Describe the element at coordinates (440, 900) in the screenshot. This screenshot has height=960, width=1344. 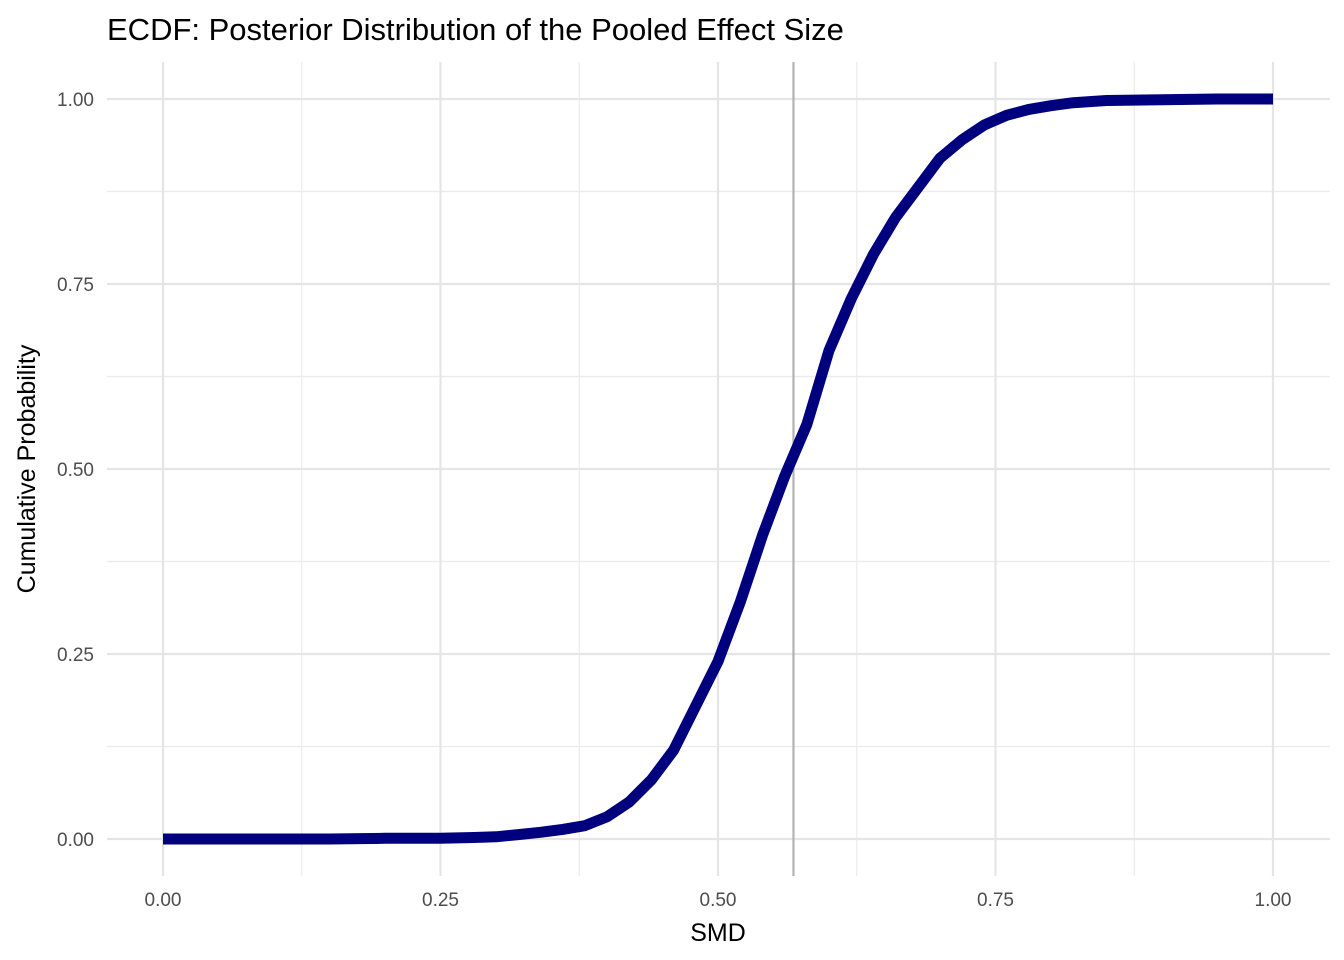
I see `x-tick-label: 0.25` at that location.